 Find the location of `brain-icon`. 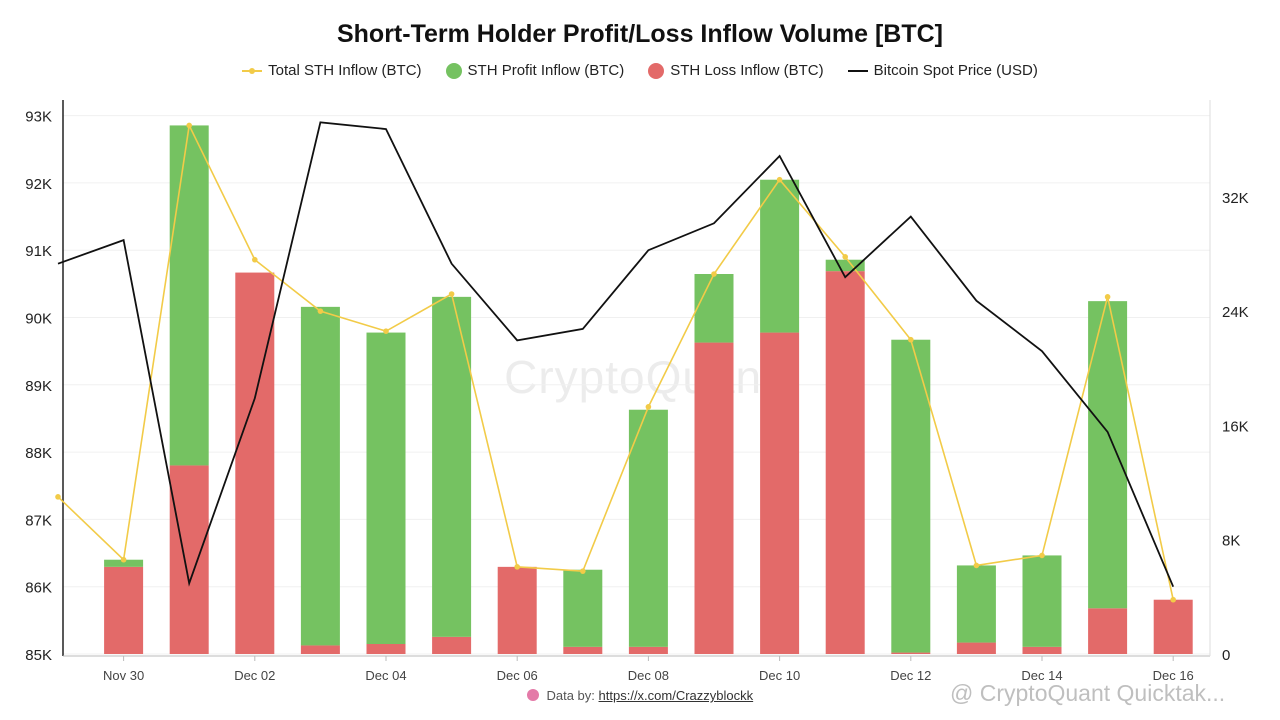

brain-icon is located at coordinates (532, 695).